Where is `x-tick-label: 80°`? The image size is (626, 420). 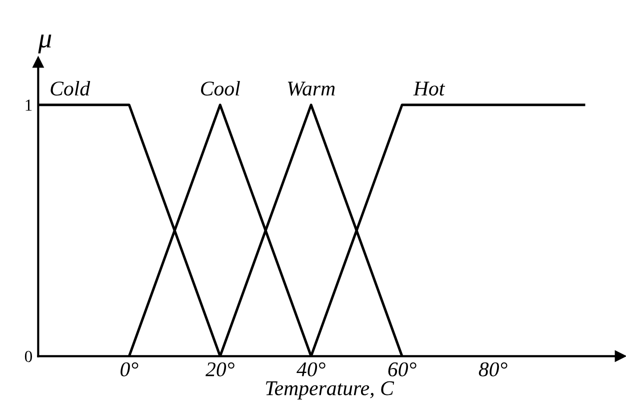 x-tick-label: 80° is located at coordinates (493, 369).